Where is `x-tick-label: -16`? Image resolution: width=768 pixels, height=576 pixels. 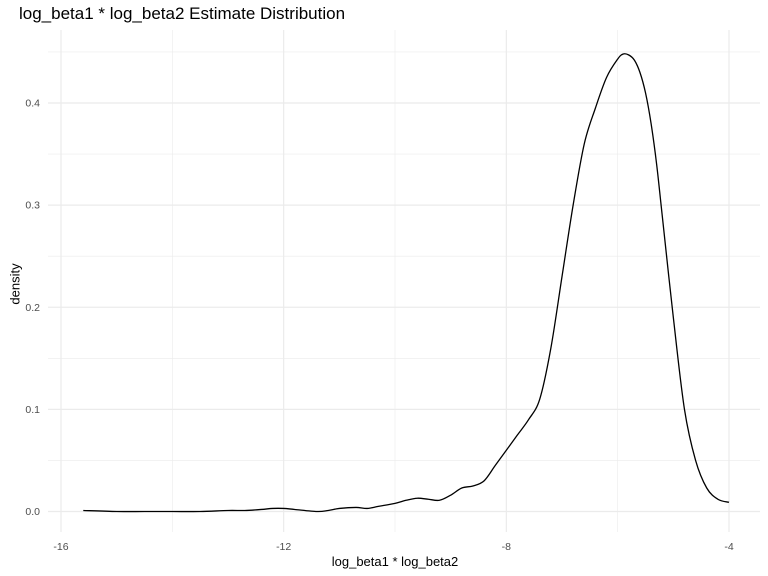 x-tick-label: -16 is located at coordinates (60, 547).